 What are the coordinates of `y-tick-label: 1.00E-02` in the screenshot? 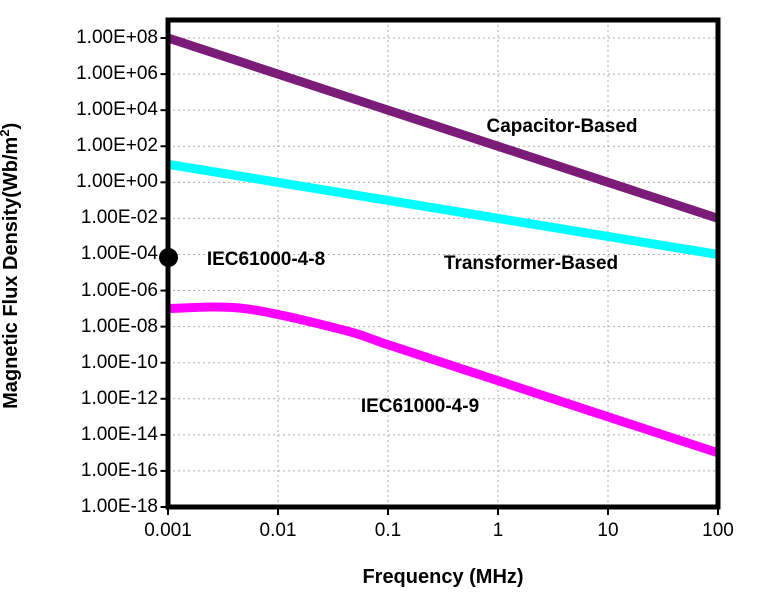 It's located at (119, 218).